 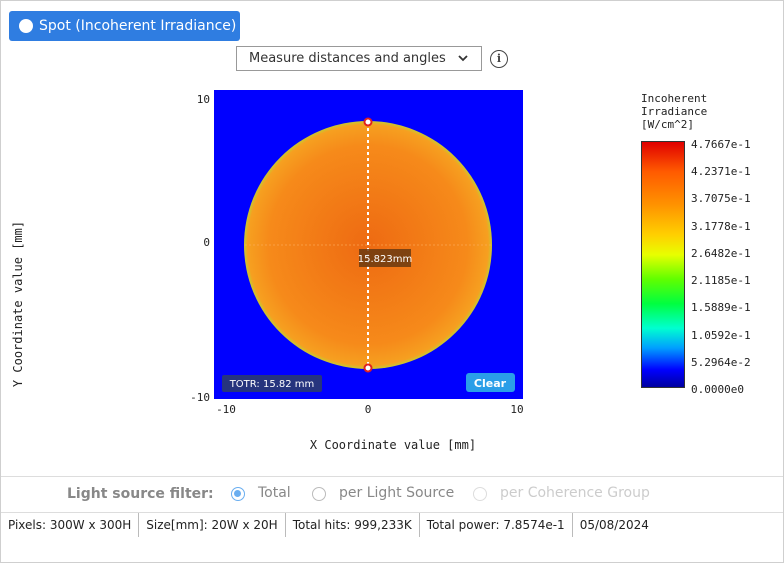 I want to click on measure-label: 15.823mm, so click(x=385, y=259).